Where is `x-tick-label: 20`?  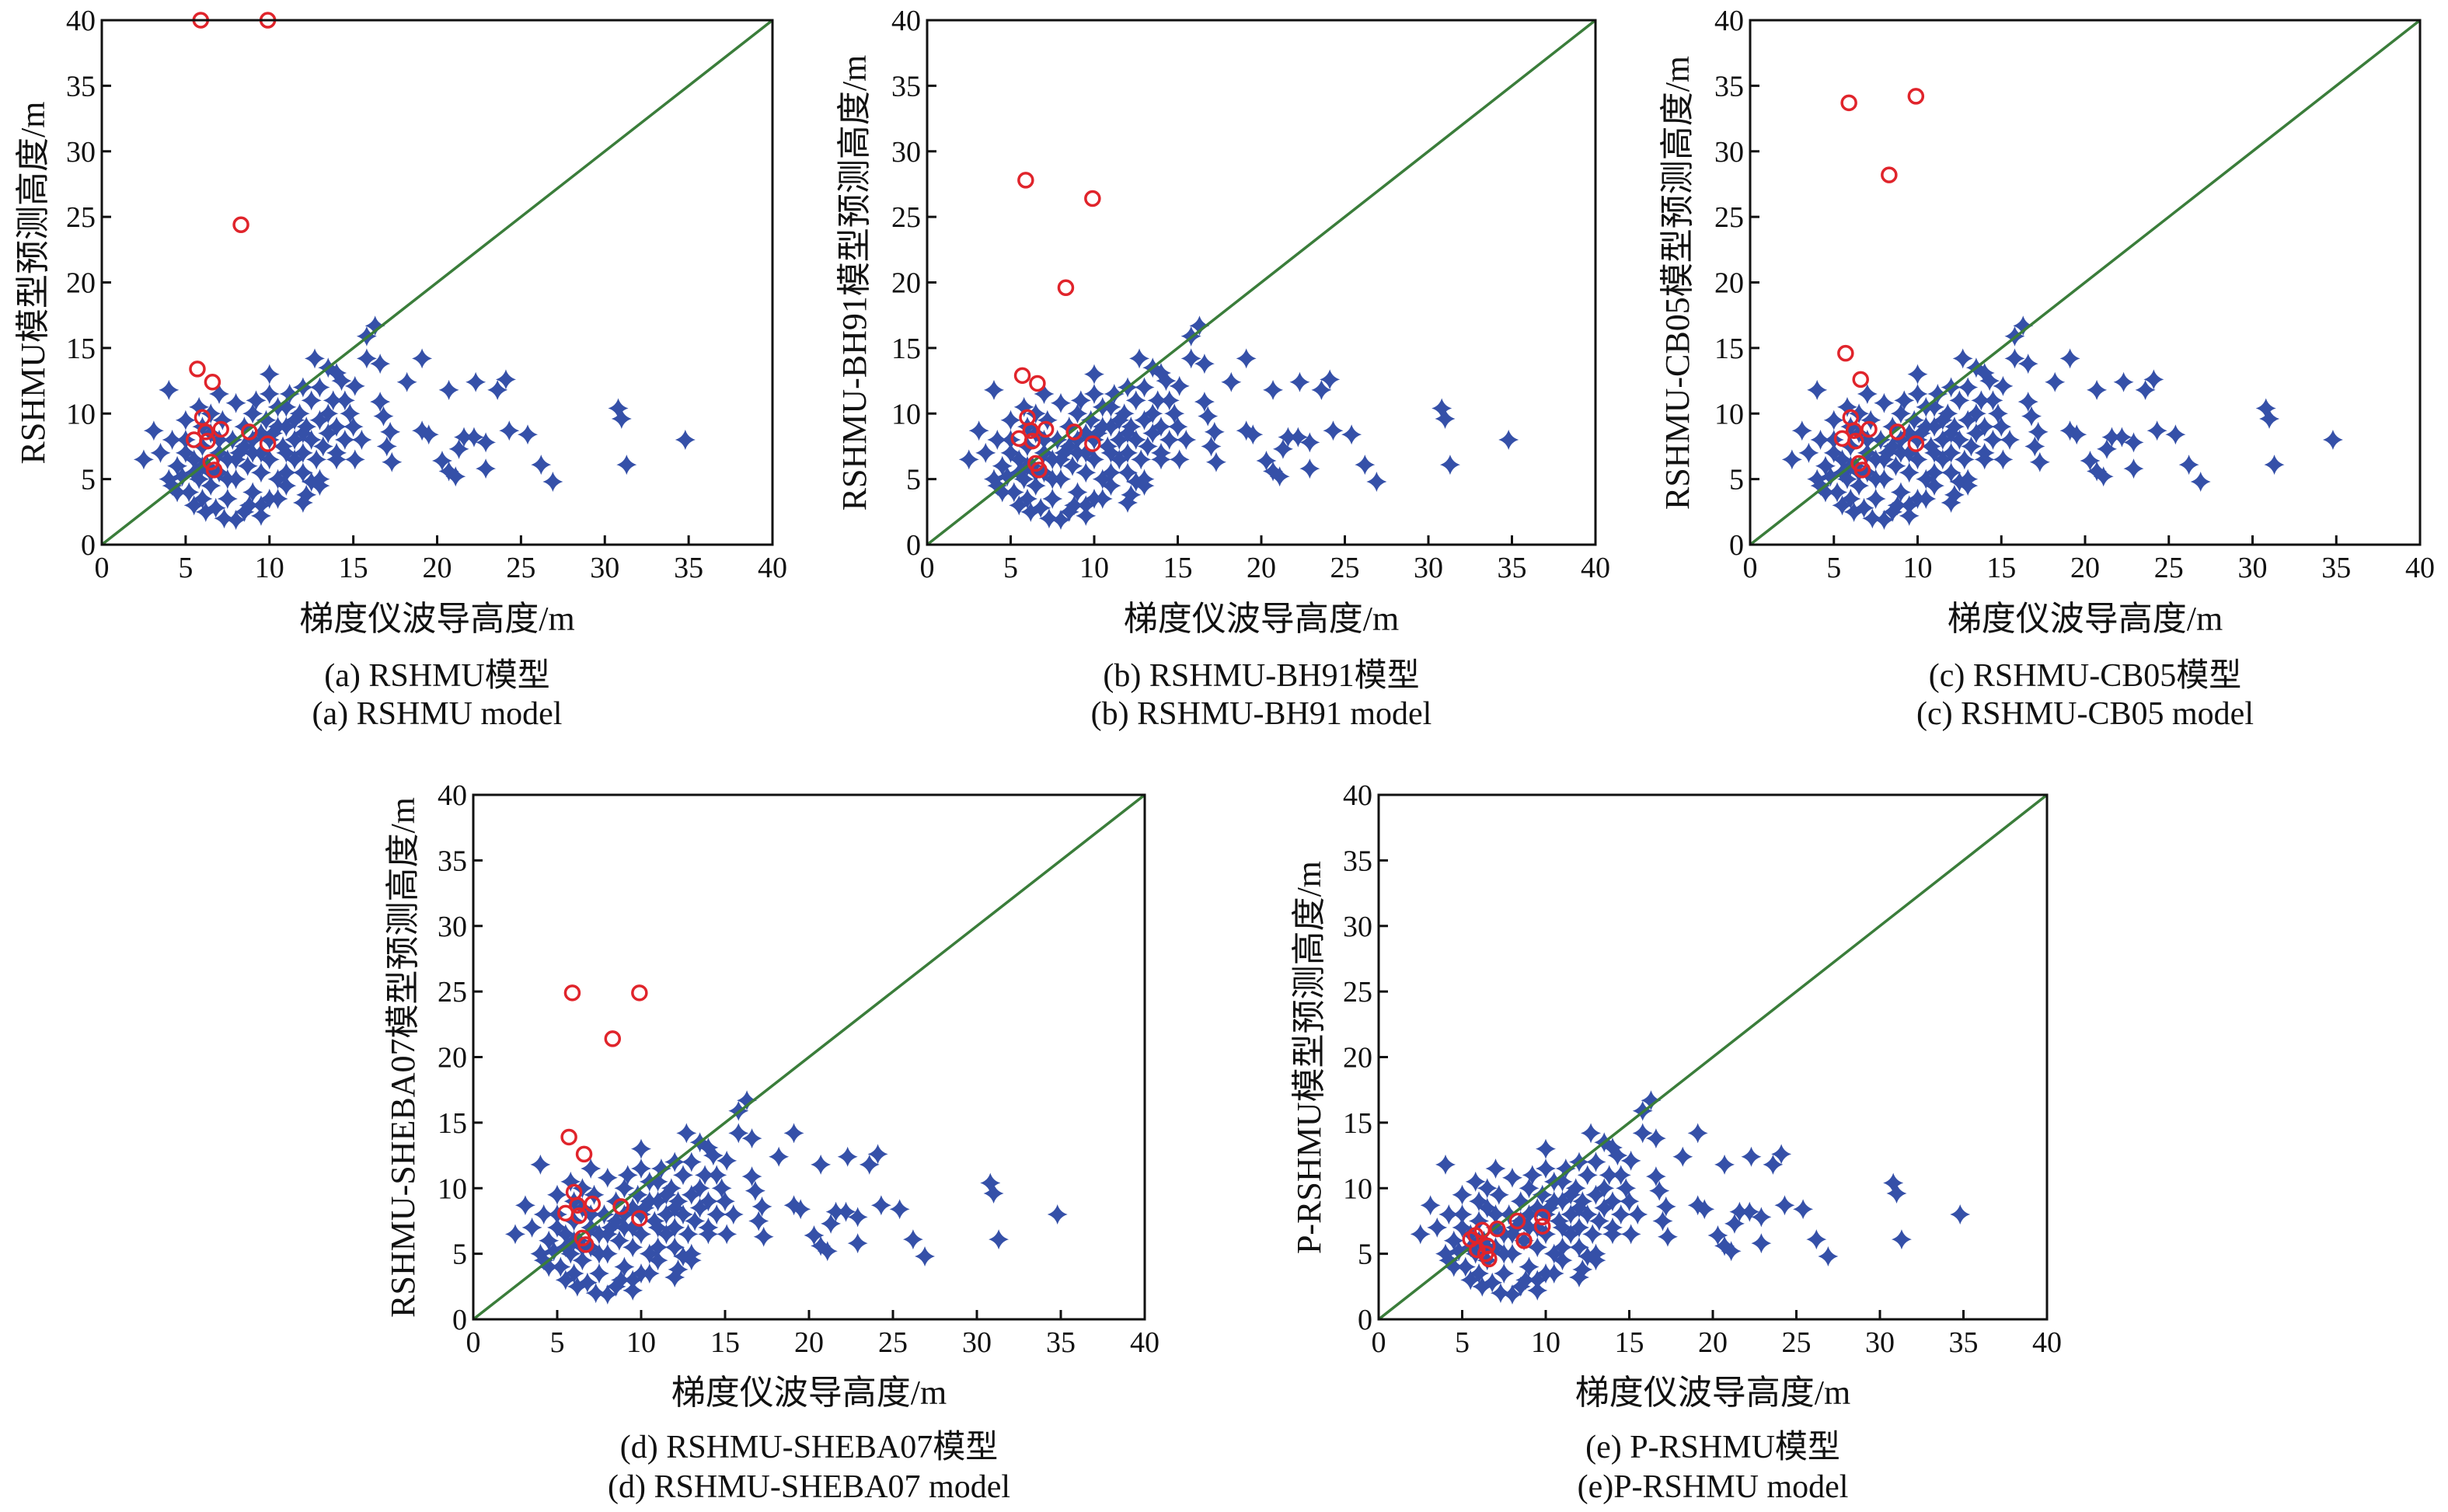
x-tick-label: 20 is located at coordinates (2085, 568).